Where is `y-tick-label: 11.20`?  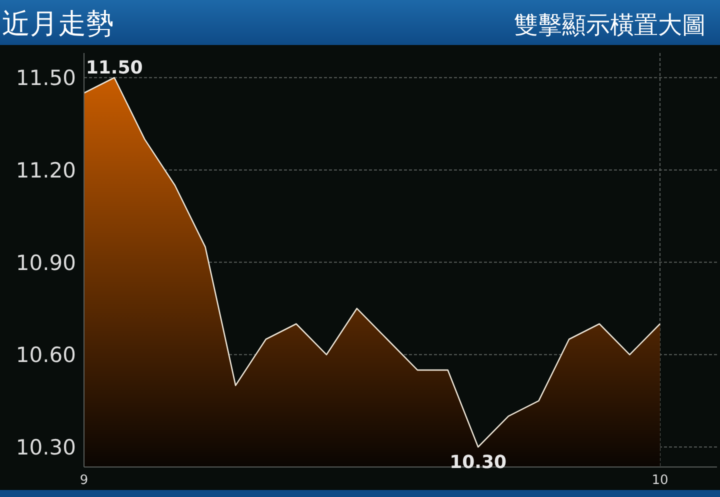 y-tick-label: 11.20 is located at coordinates (46, 170).